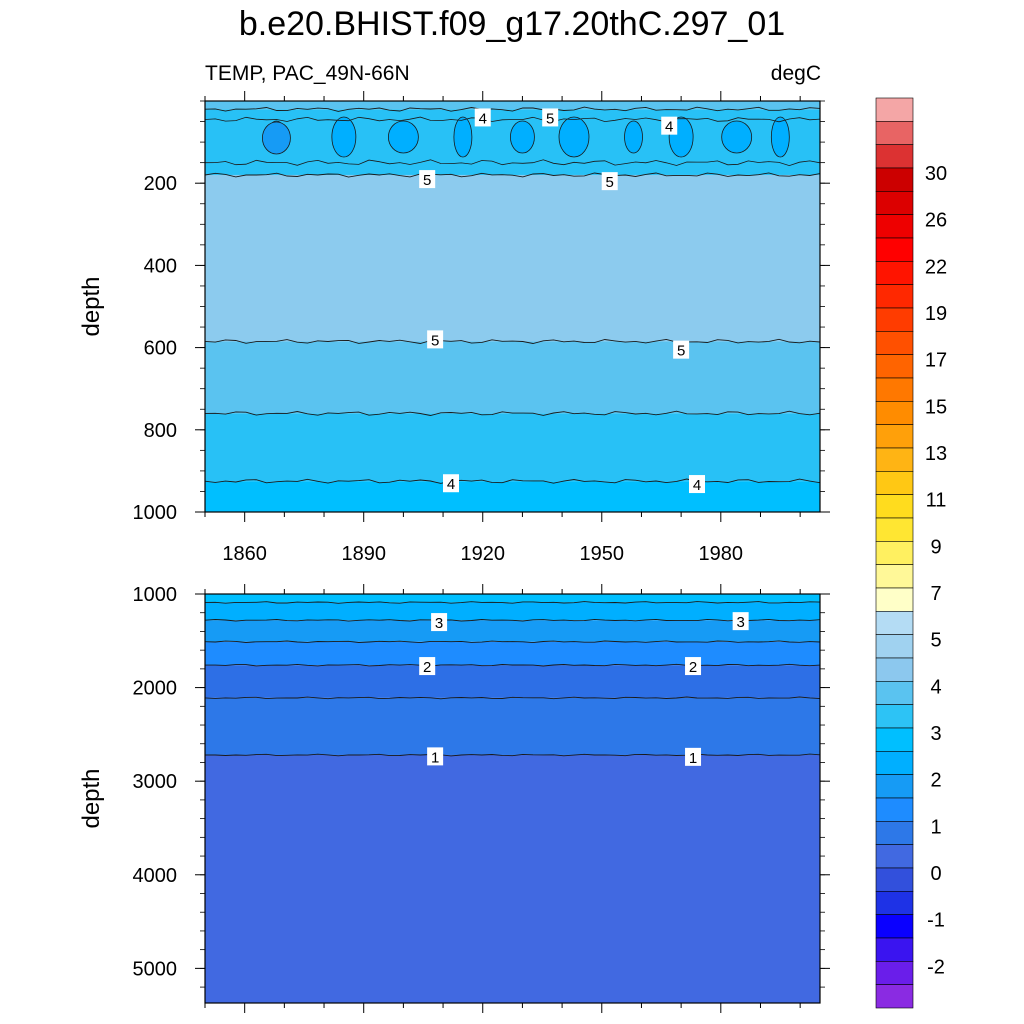 The image size is (1024, 1024). What do you see at coordinates (936, 314) in the screenshot?
I see `colorbar-tick-label: 19` at bounding box center [936, 314].